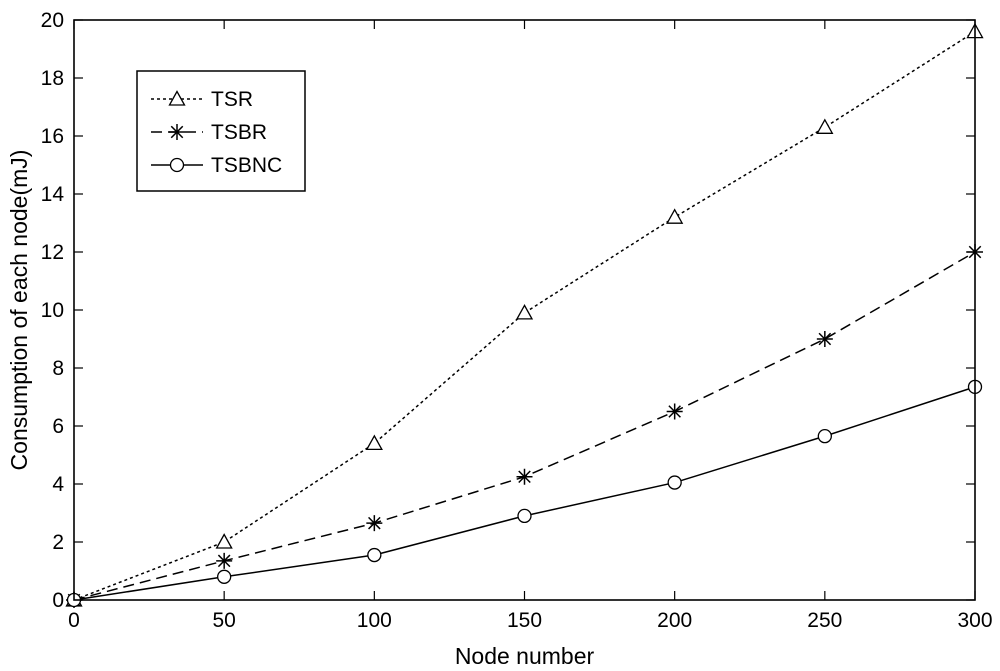 Image resolution: width=1000 pixels, height=671 pixels. Describe the element at coordinates (374, 620) in the screenshot. I see `x-tick-label: 100` at that location.